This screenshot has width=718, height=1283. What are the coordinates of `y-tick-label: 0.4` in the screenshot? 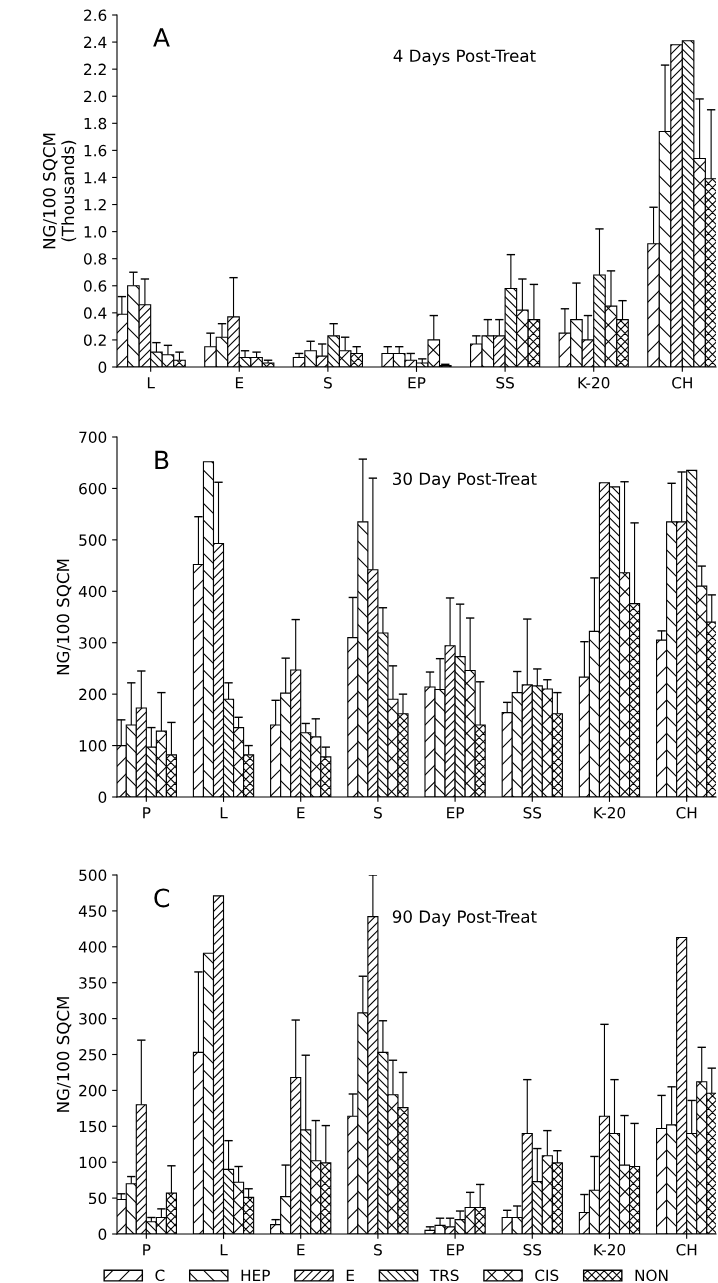 It's located at (95, 313).